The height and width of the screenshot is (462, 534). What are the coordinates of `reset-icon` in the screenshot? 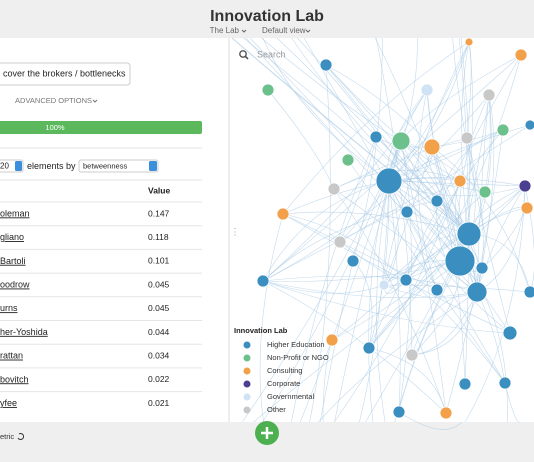 It's located at (21, 437).